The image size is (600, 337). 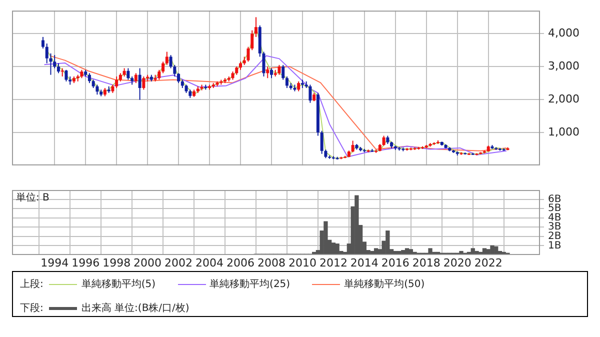 I want to click on y-tick-label: 1B, so click(x=555, y=246).